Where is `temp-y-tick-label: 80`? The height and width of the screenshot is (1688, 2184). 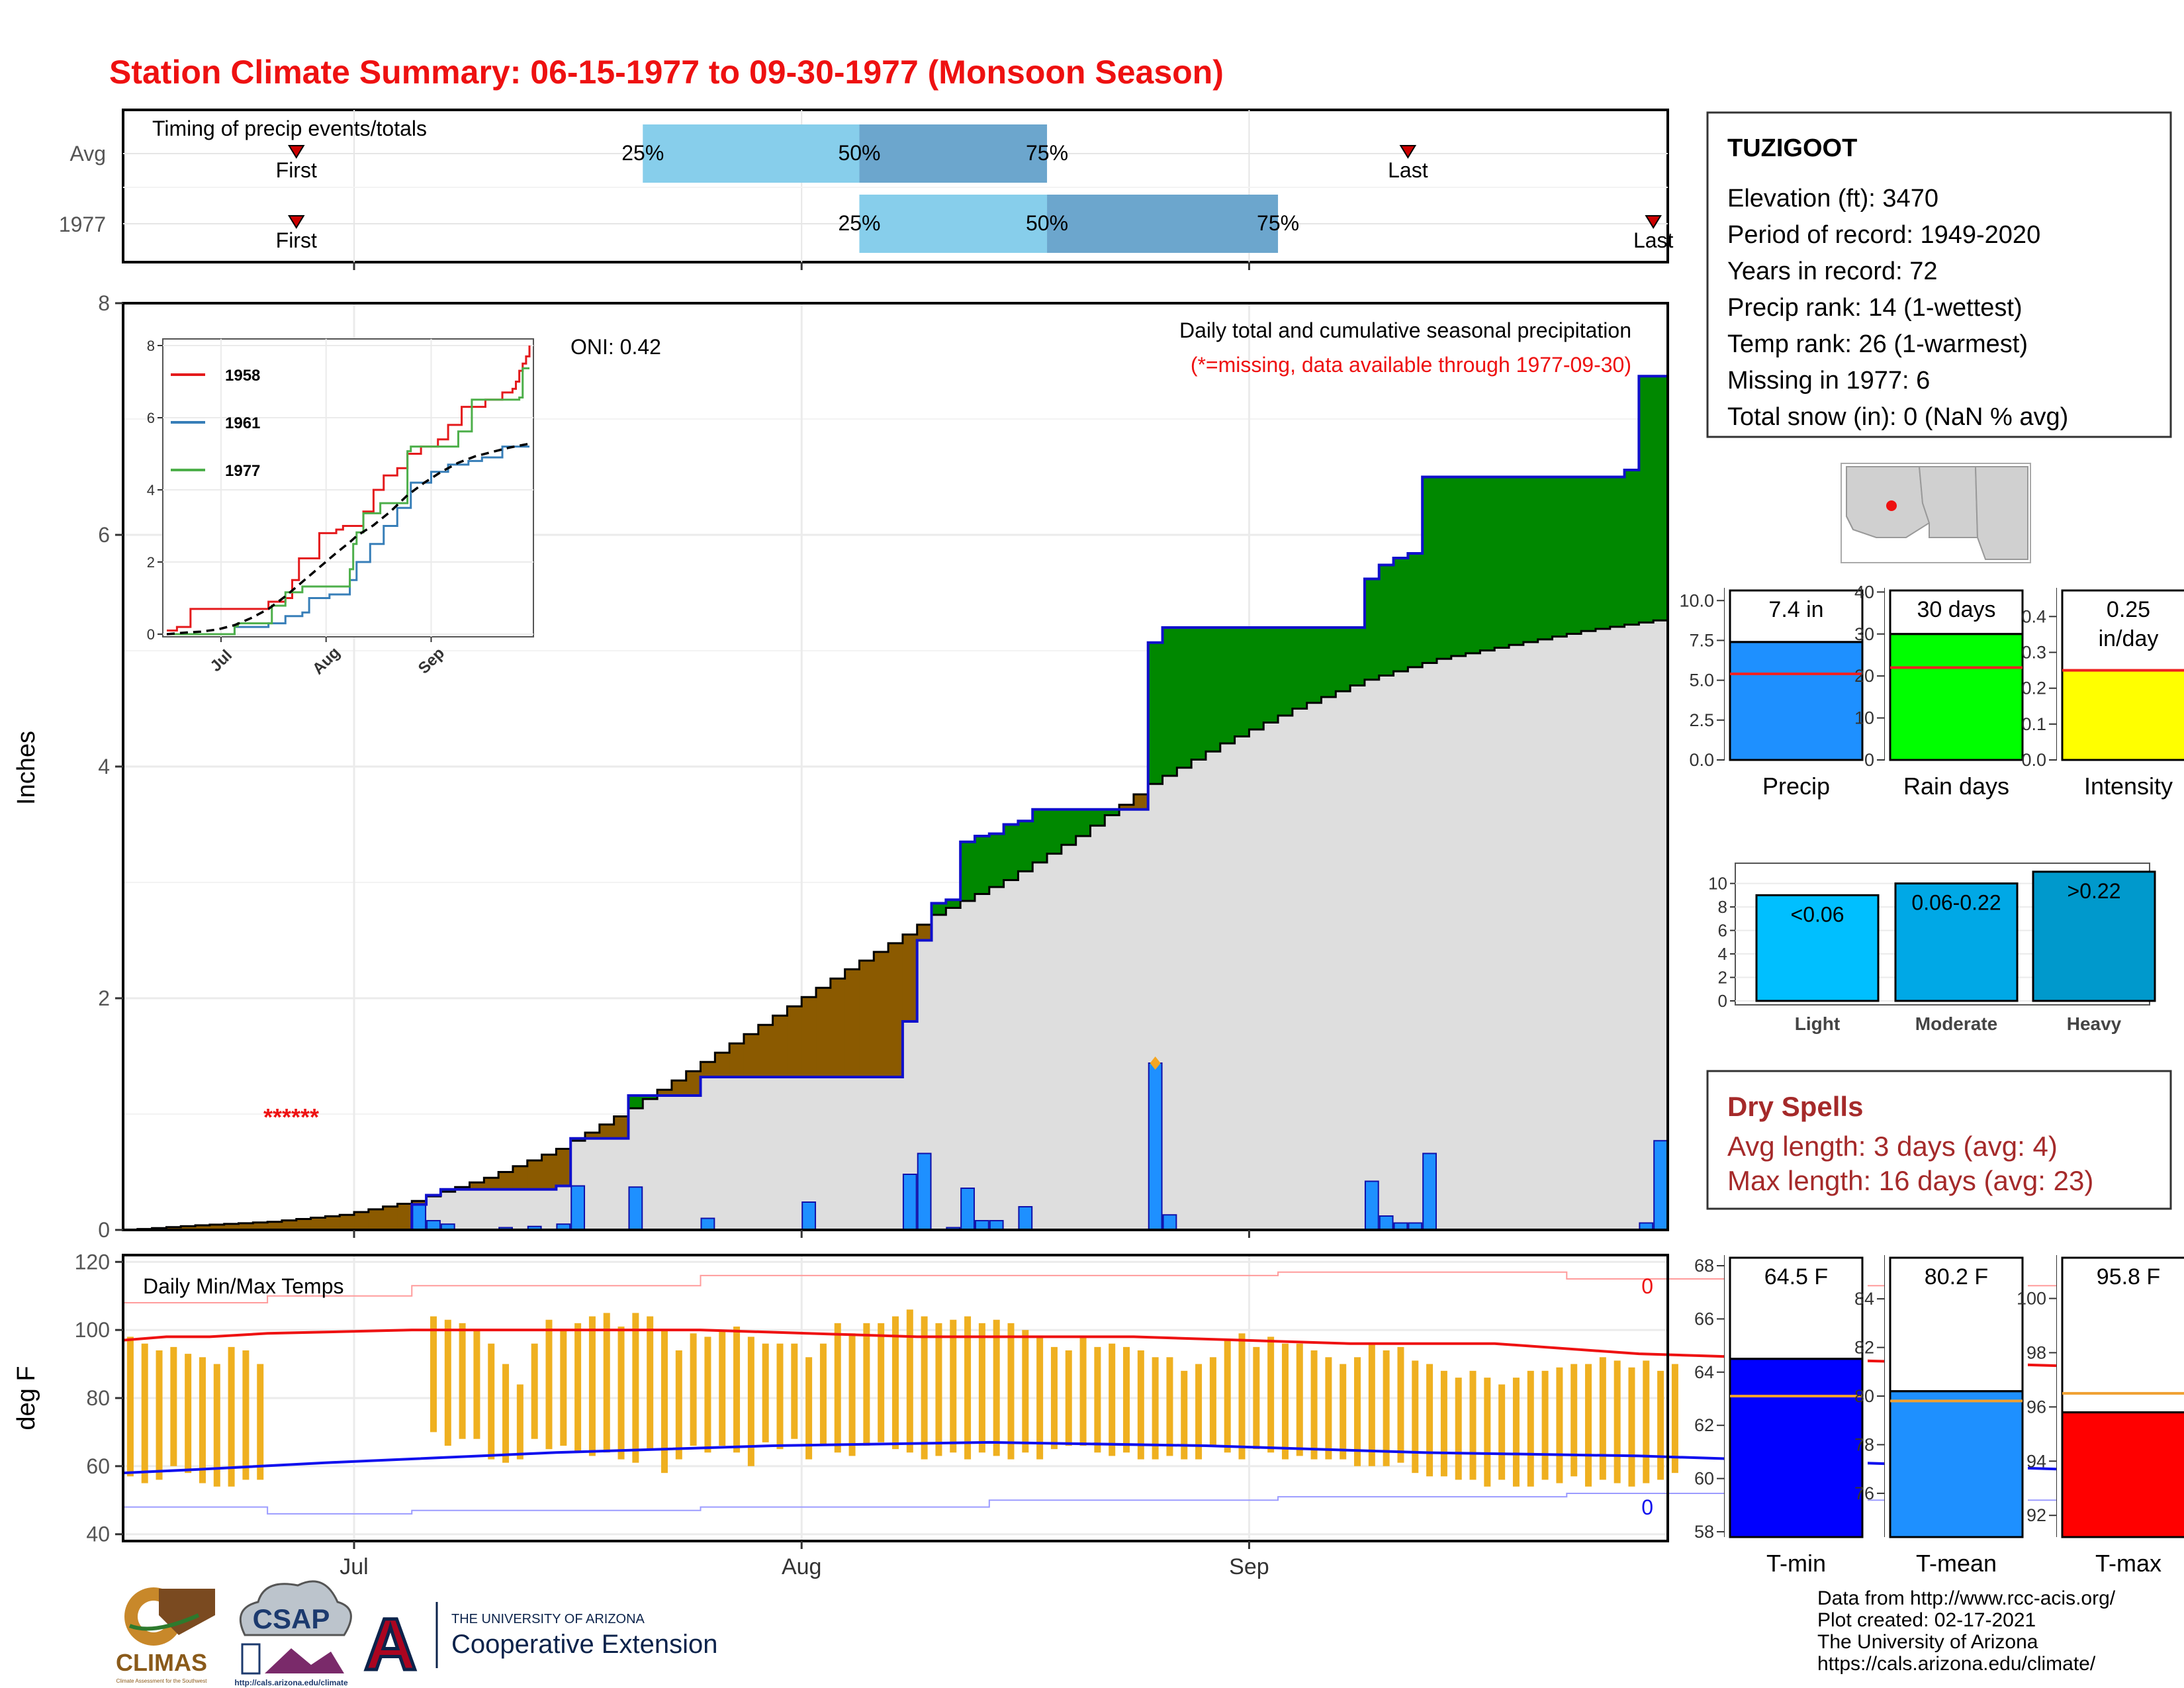 temp-y-tick-label: 80 is located at coordinates (98, 1398).